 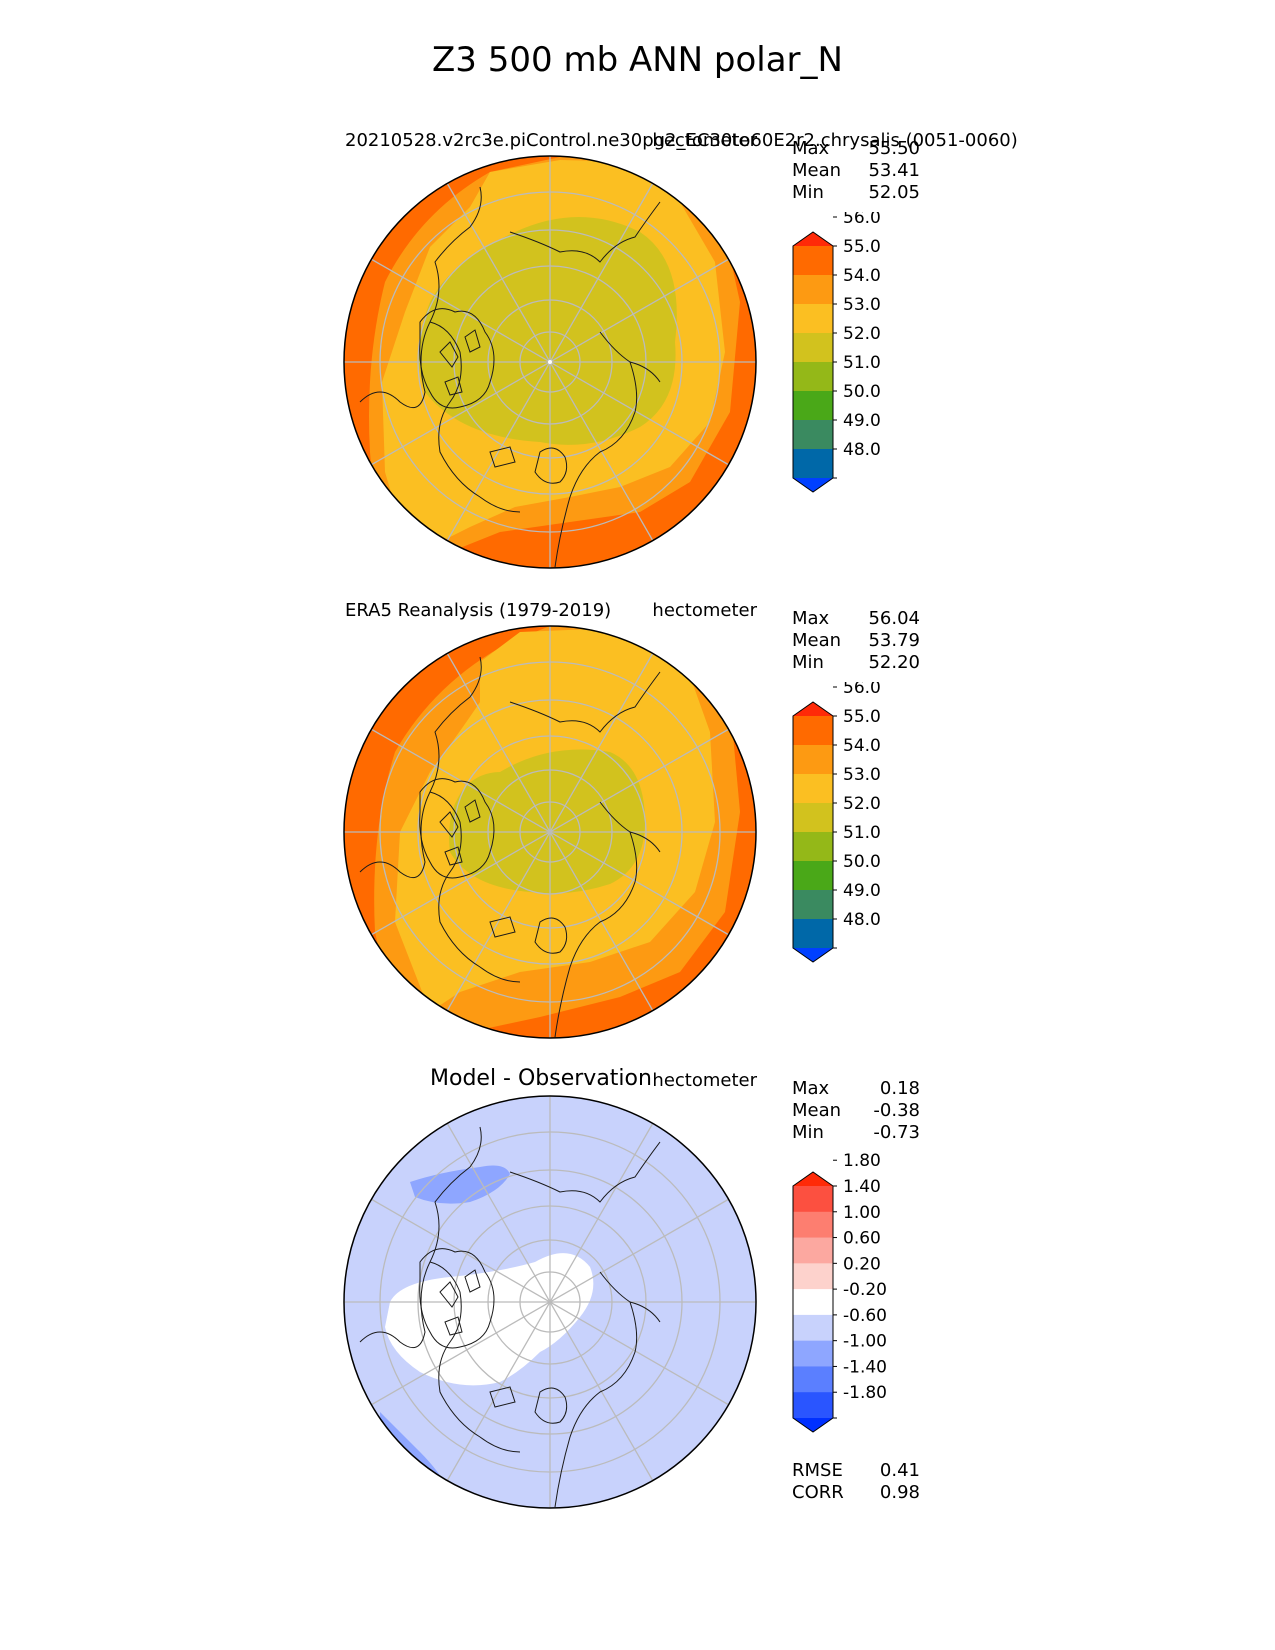 I want to click on stat-min: 52.20, so click(x=894, y=662).